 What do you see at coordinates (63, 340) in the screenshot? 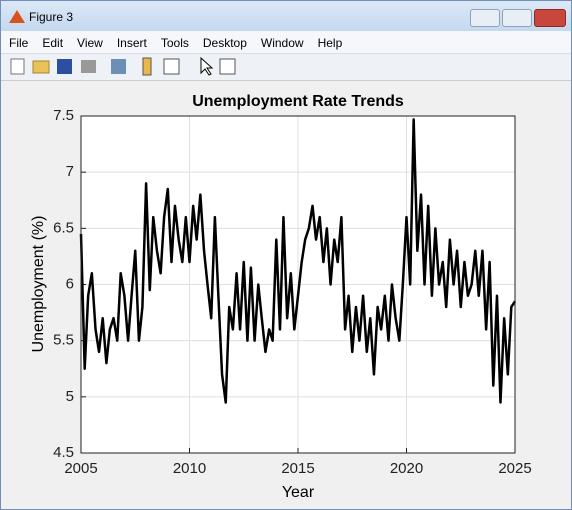
I see `y-tick-label: 5.5` at bounding box center [63, 340].